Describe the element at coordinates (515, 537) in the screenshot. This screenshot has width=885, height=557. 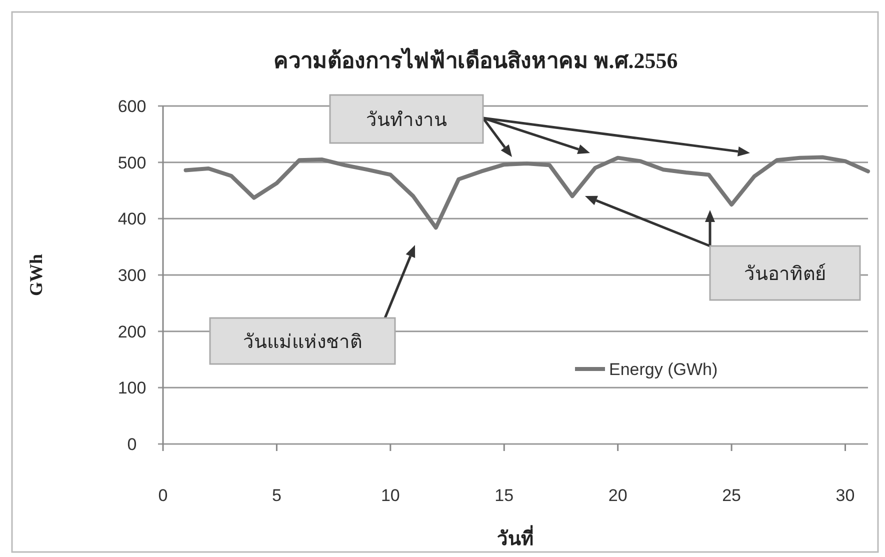
I see `x-axis-title: วันที่` at that location.